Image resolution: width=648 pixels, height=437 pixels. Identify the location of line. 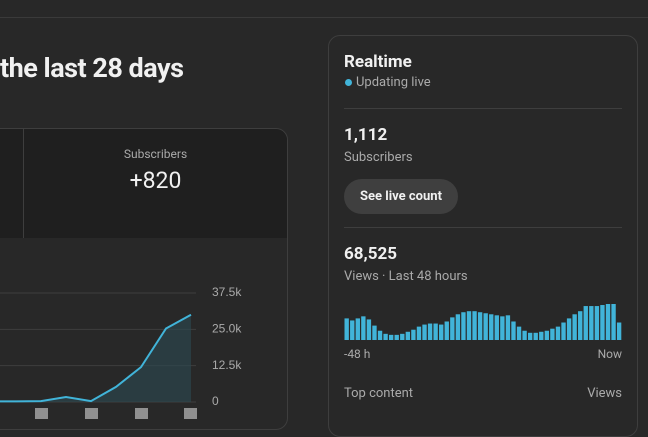
(96, 358).